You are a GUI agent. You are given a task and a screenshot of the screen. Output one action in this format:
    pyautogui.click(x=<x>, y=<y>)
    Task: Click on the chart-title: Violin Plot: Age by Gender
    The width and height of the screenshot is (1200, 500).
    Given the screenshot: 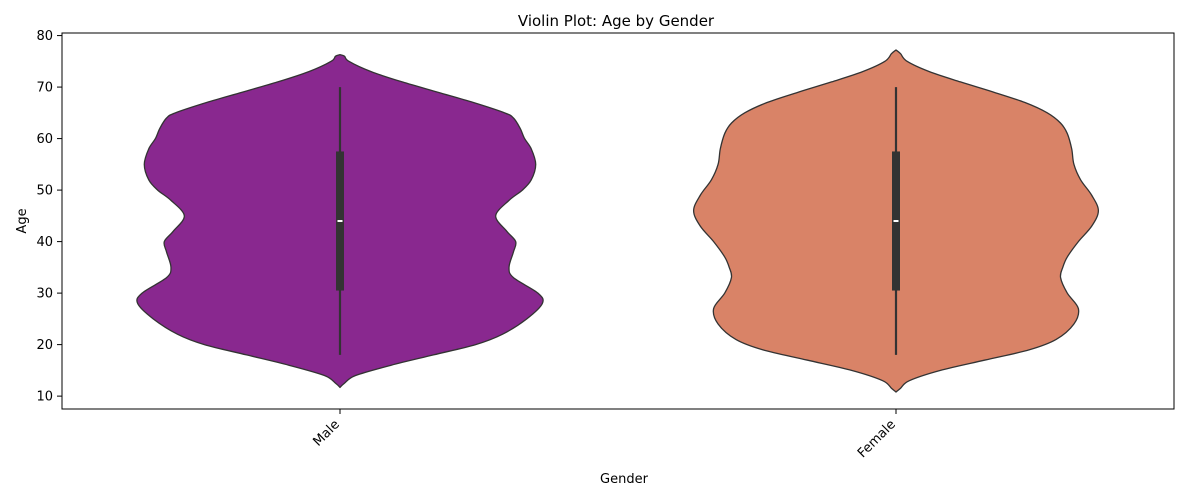 What is the action you would take?
    pyautogui.click(x=616, y=21)
    